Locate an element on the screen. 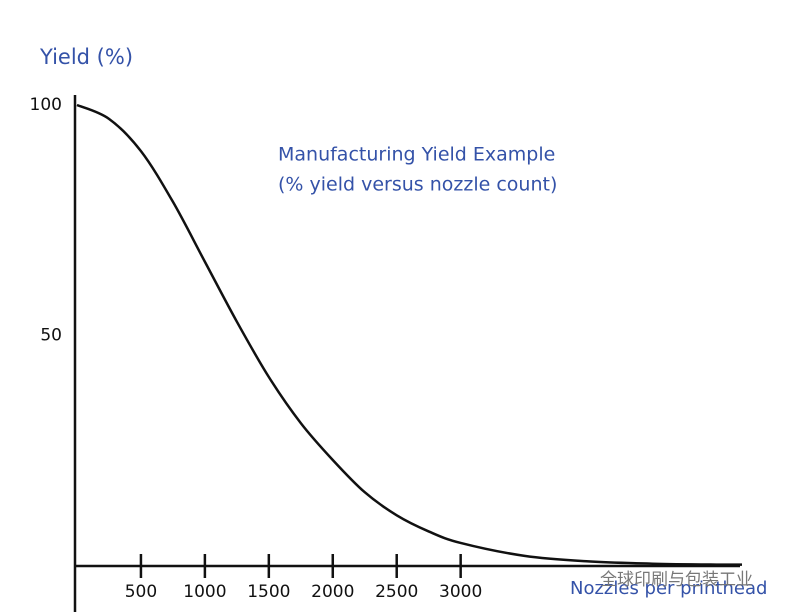 This screenshot has width=800, height=616. y-tick-label: 100 is located at coordinates (46, 105).